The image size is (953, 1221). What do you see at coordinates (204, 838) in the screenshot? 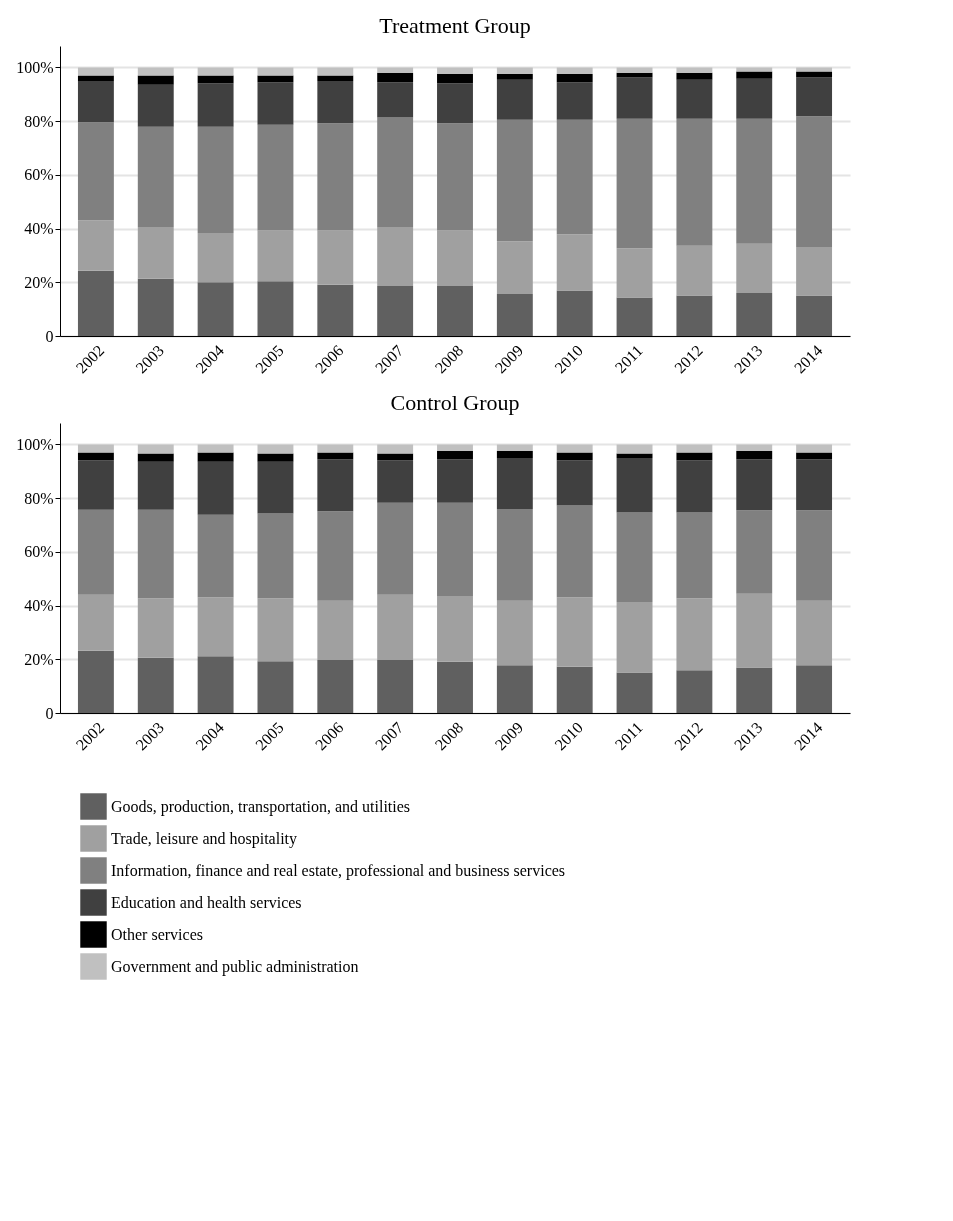
I see `legend-label: Trade, leisure and hospitality` at bounding box center [204, 838].